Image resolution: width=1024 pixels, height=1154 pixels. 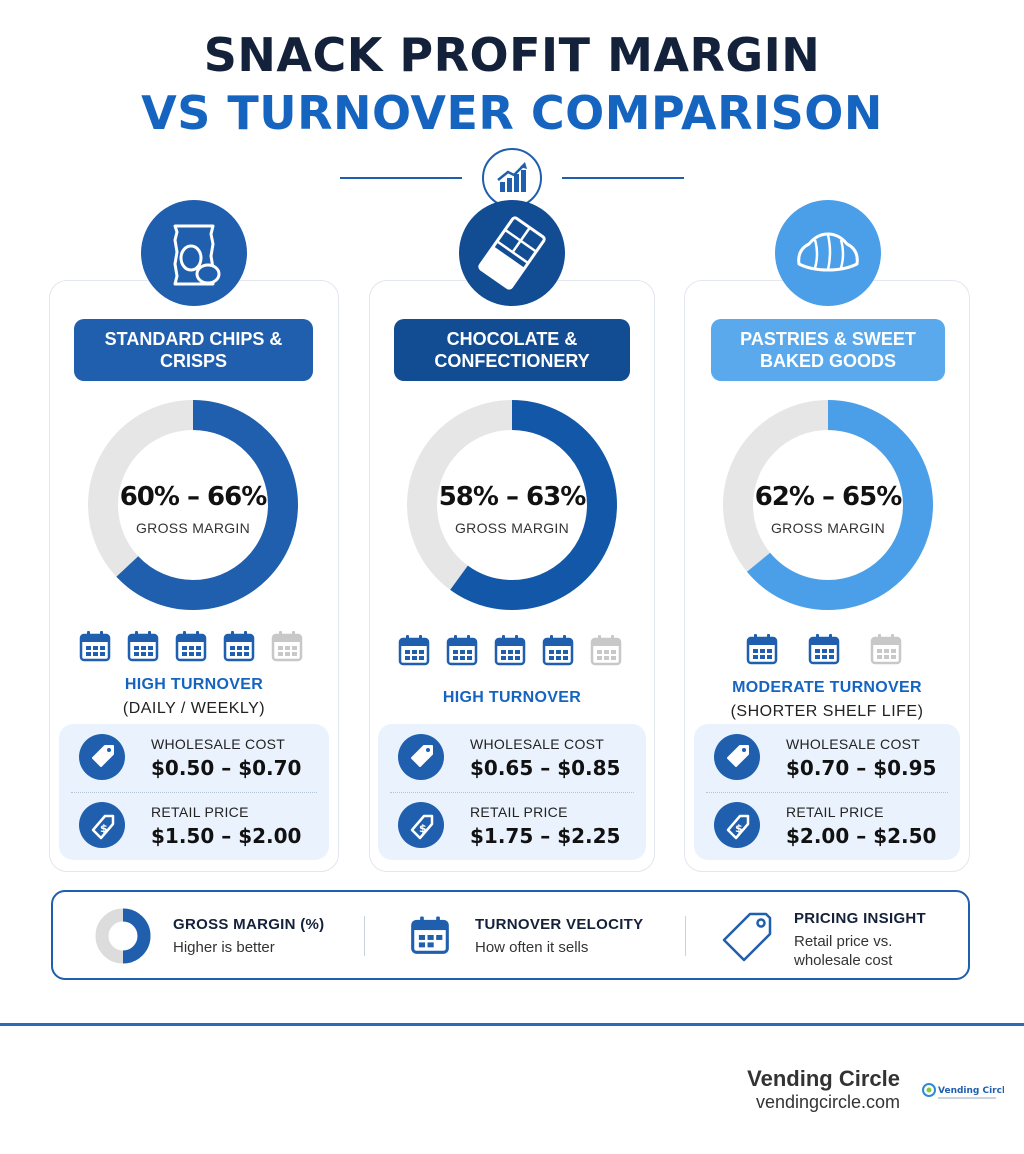 I want to click on turnover-calendars-chocolate, so click(x=510, y=652).